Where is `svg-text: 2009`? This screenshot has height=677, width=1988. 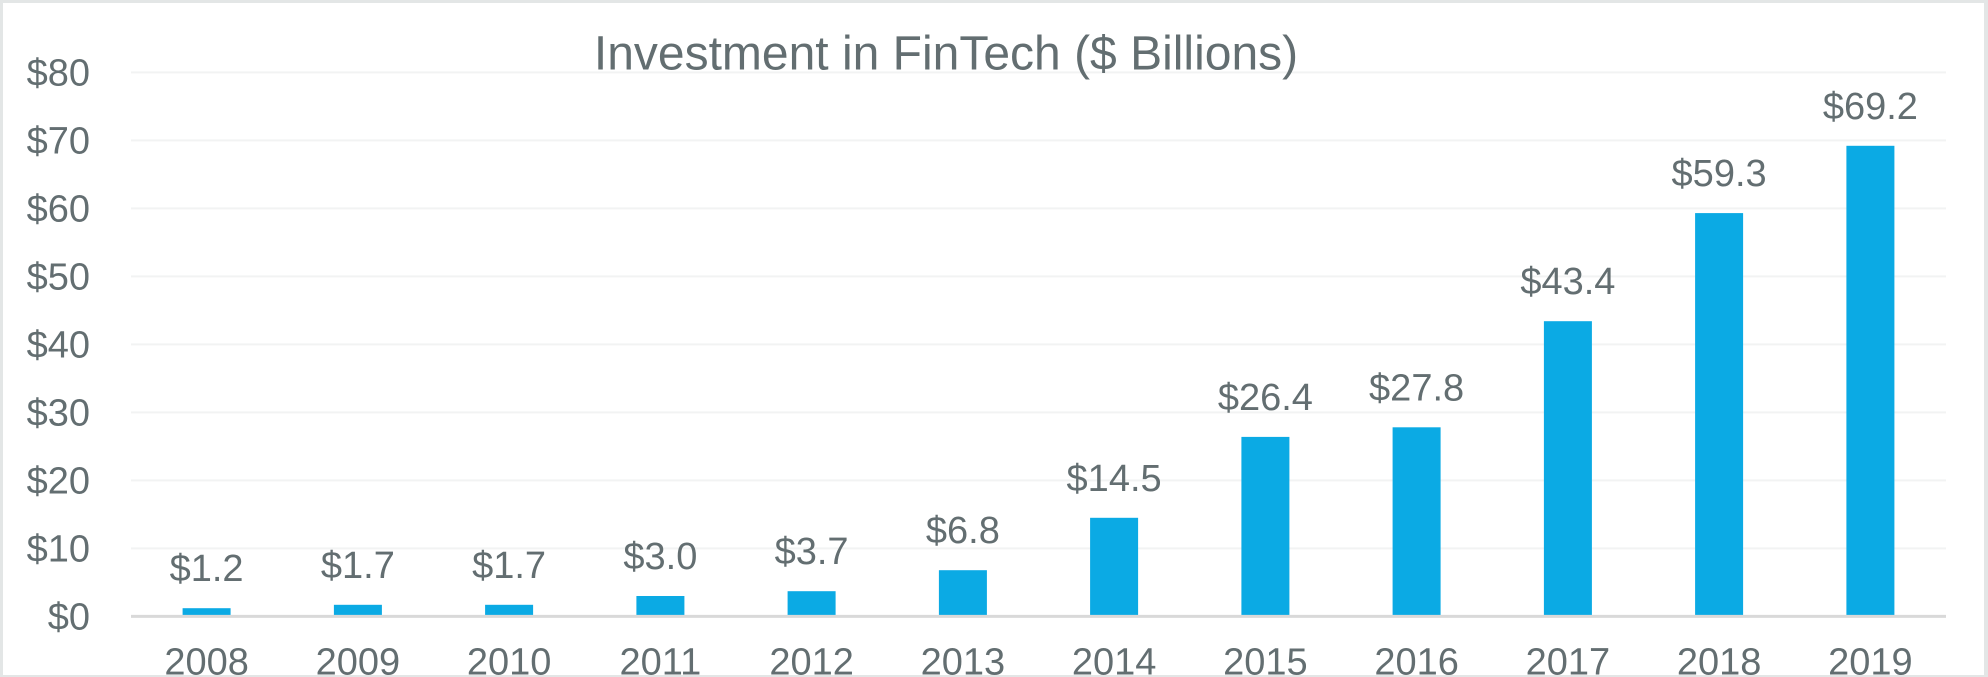
svg-text: 2009 is located at coordinates (358, 659).